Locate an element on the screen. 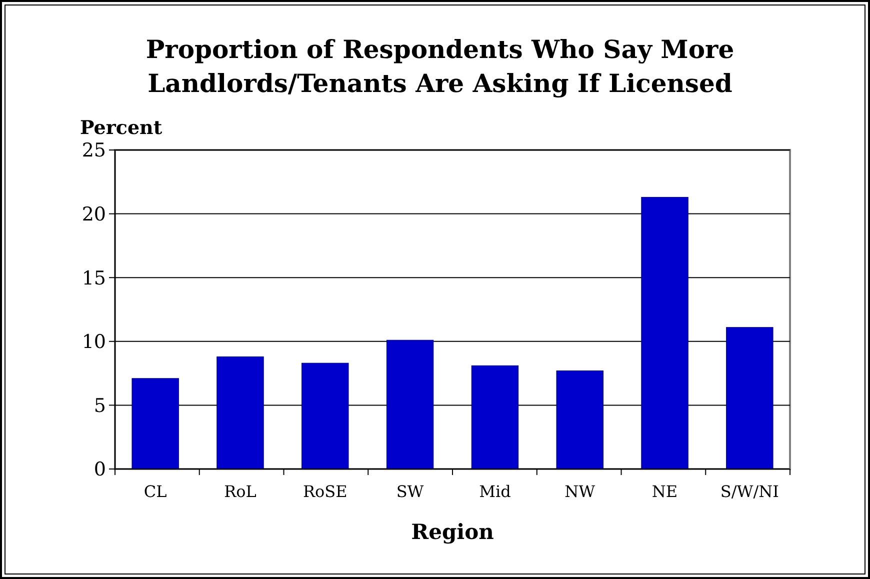  x-tick-label: S/W/NI is located at coordinates (749, 491).